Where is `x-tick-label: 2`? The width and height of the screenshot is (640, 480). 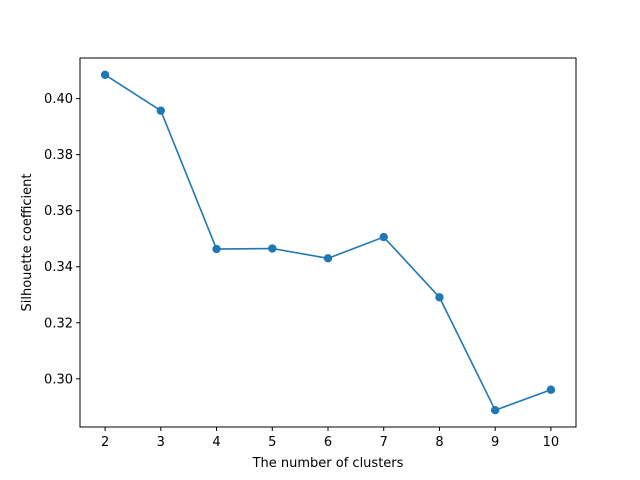 x-tick-label: 2 is located at coordinates (105, 442).